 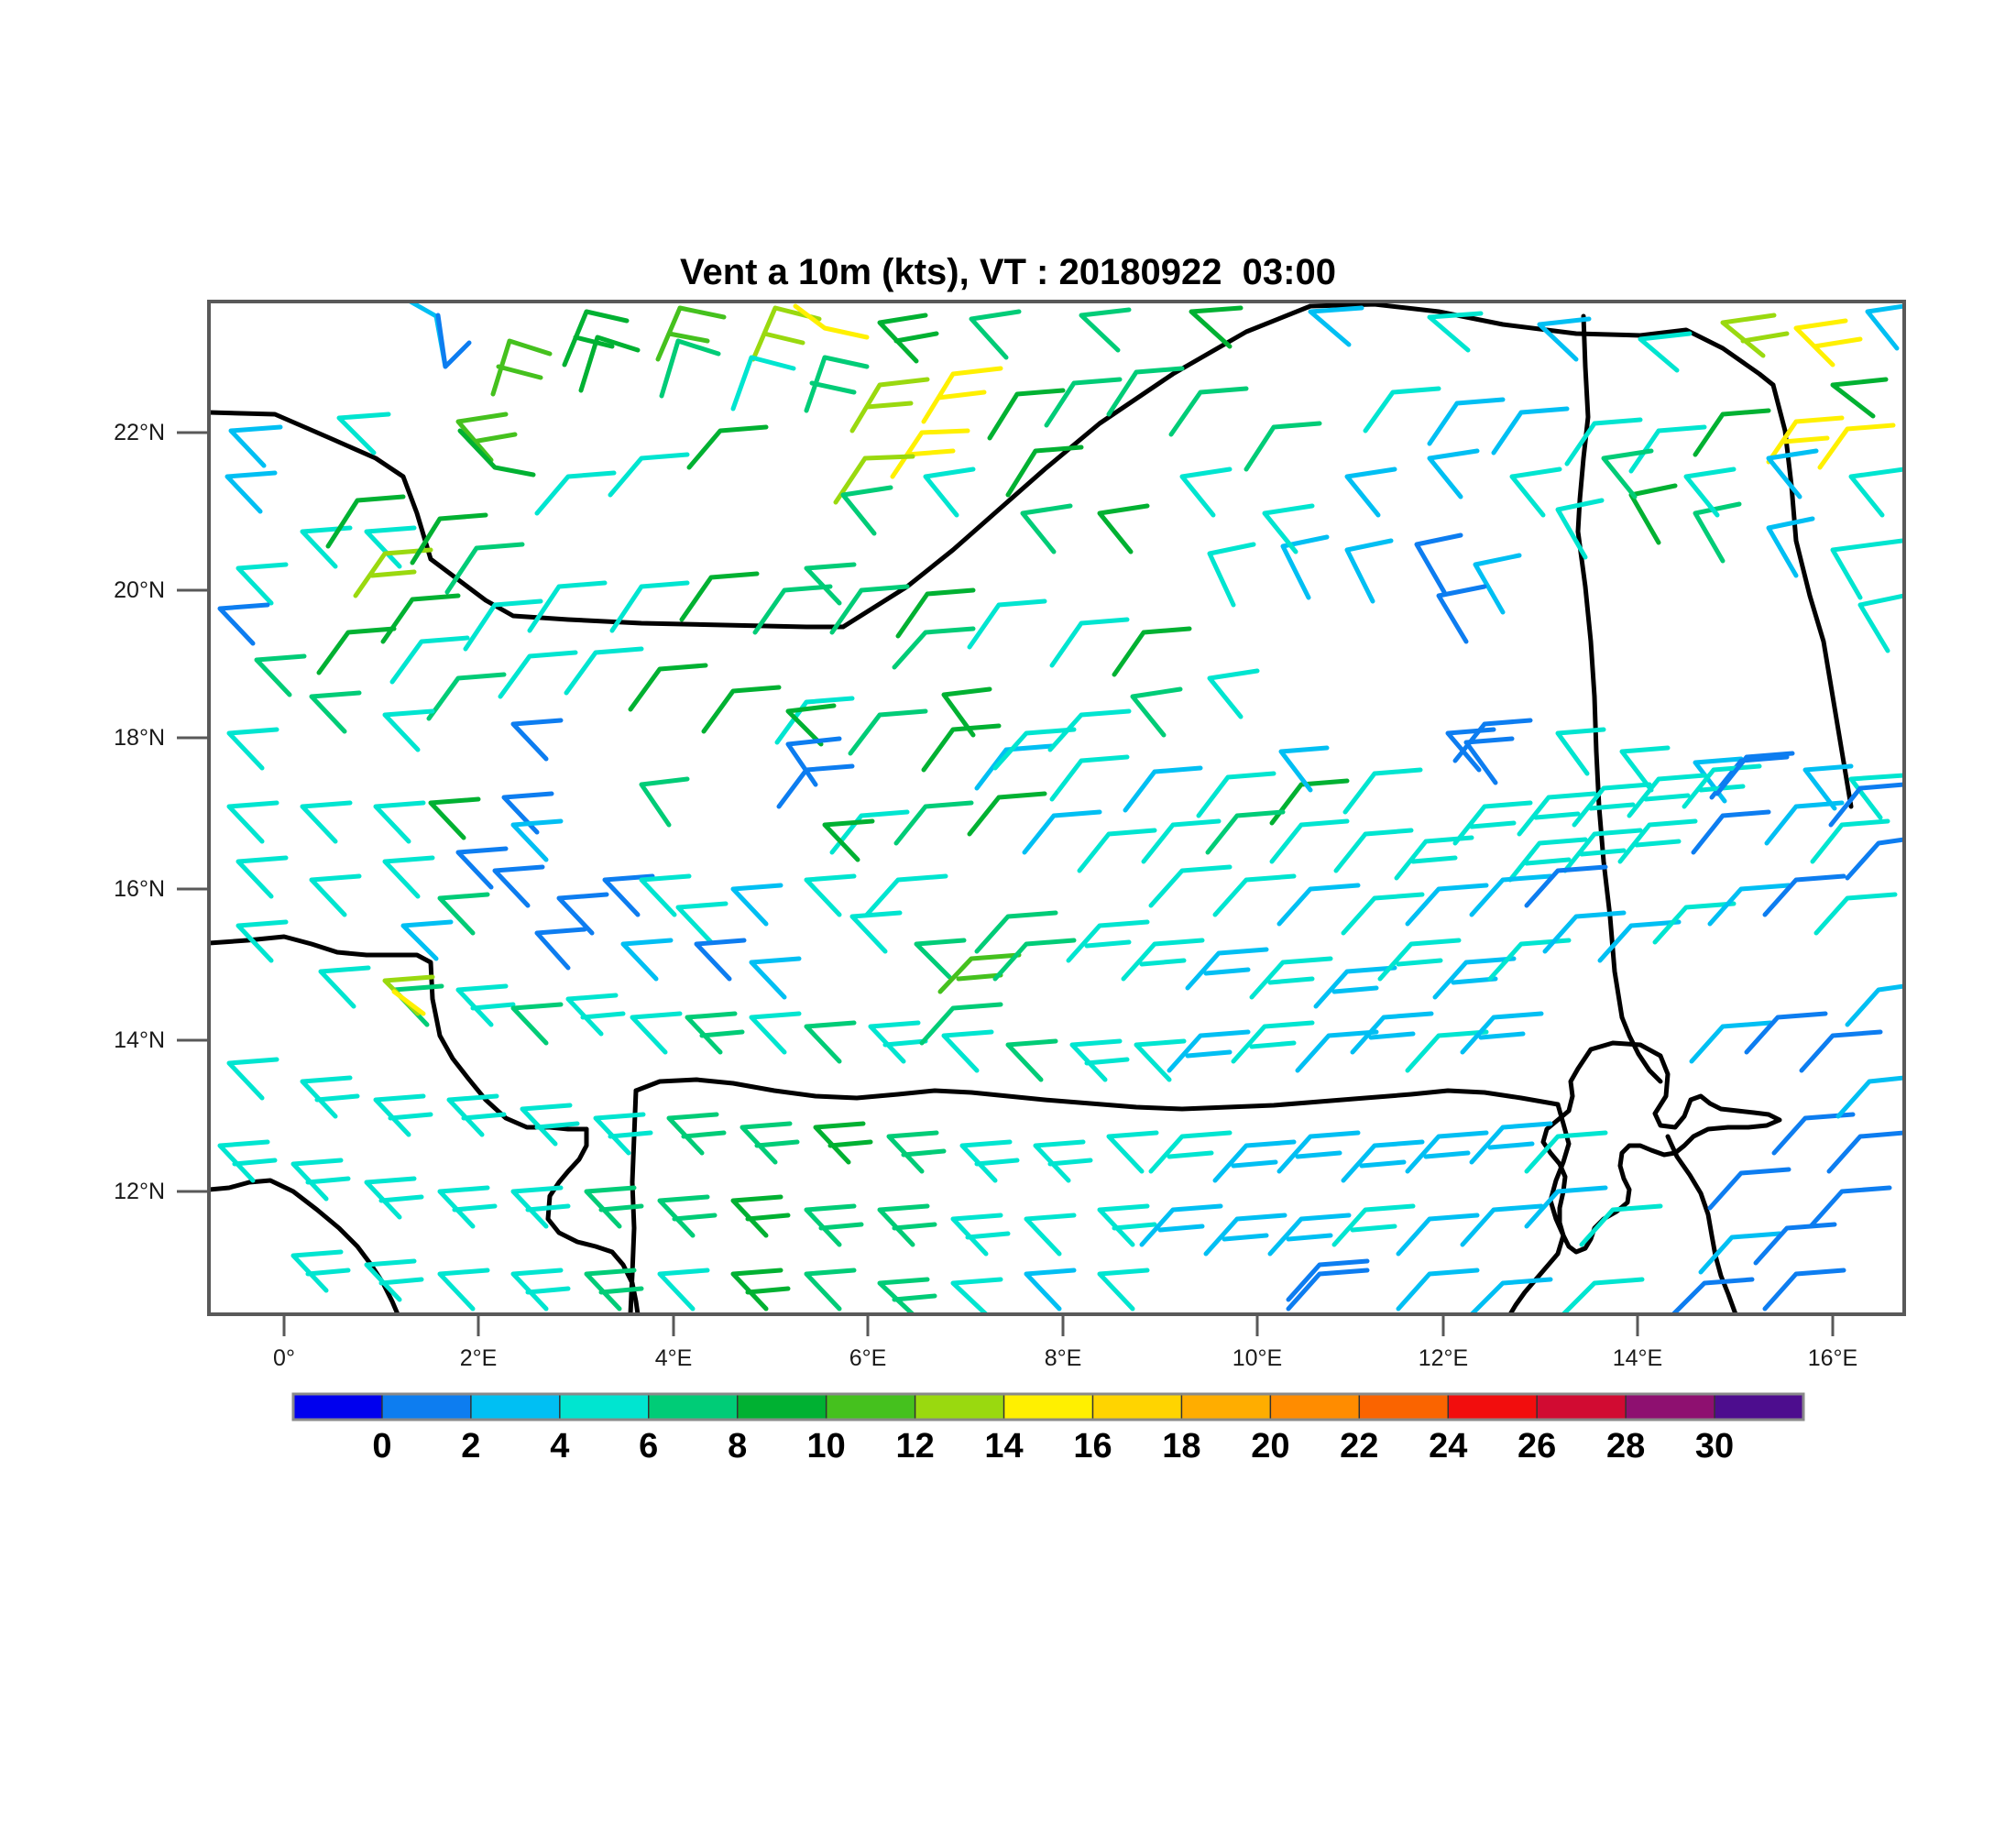 I want to click on x-tick-label-4E: 4°E, so click(x=673, y=1358).